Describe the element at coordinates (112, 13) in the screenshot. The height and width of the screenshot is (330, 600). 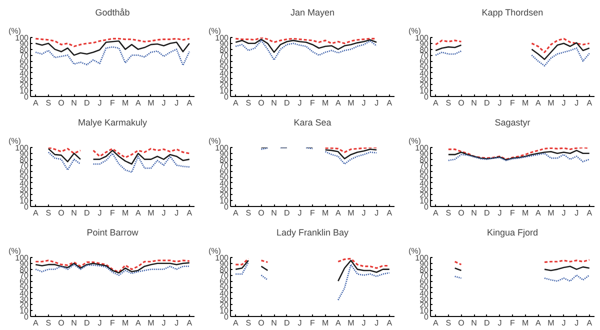
I see `chart-title: Godthåb` at that location.